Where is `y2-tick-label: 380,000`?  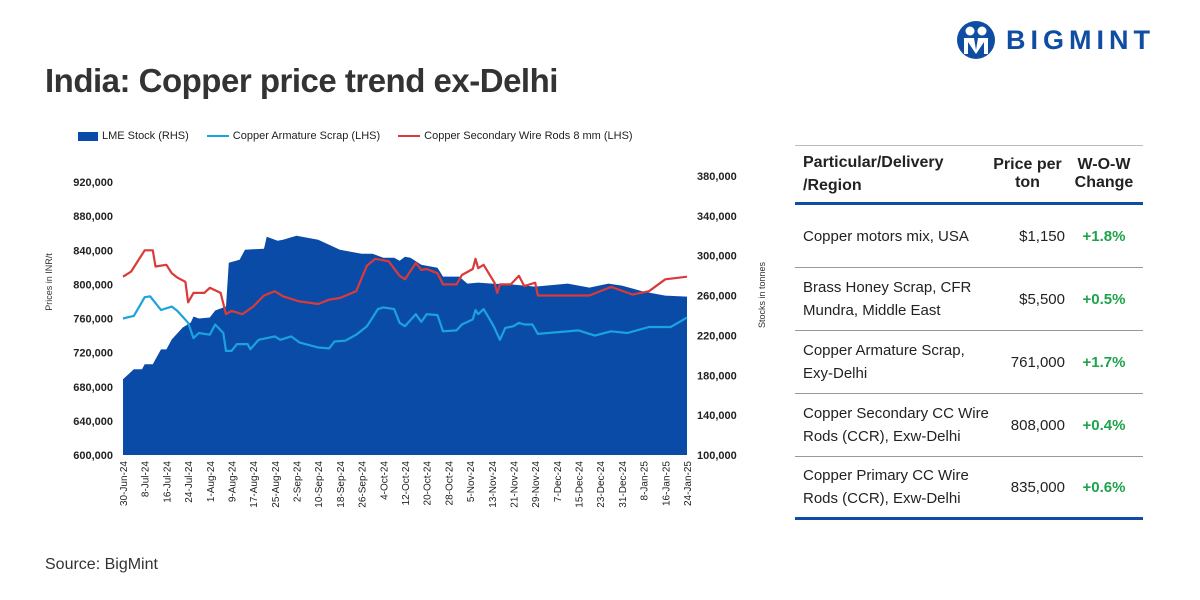
y2-tick-label: 380,000 is located at coordinates (717, 177).